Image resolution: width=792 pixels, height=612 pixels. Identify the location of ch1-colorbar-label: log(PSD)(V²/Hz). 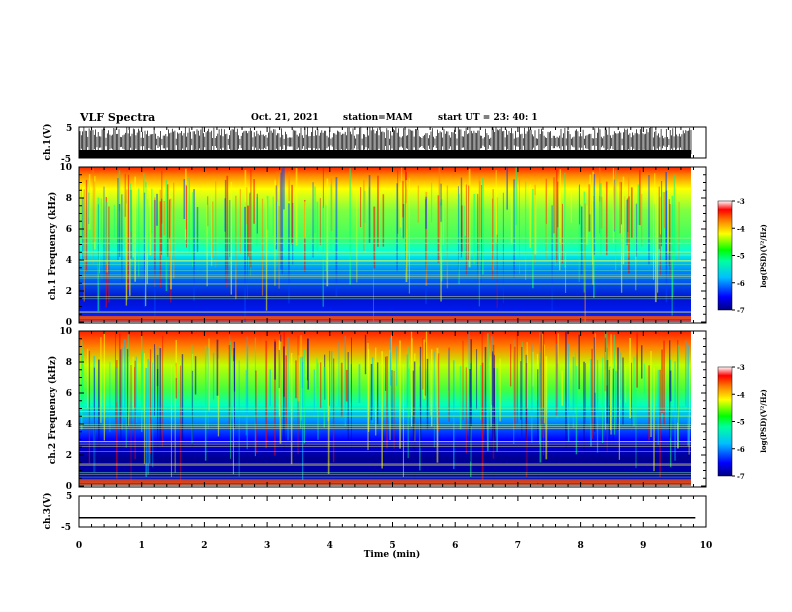
(763, 256).